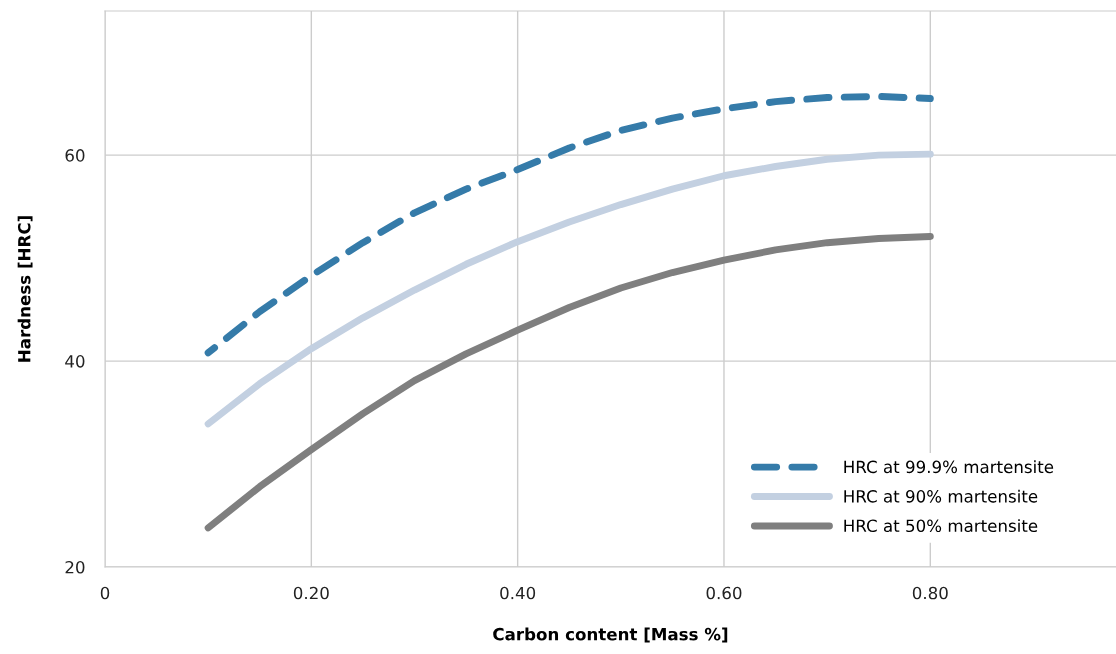  Describe the element at coordinates (949, 467) in the screenshot. I see `legend-label: HRC at 99.9% martensite` at that location.